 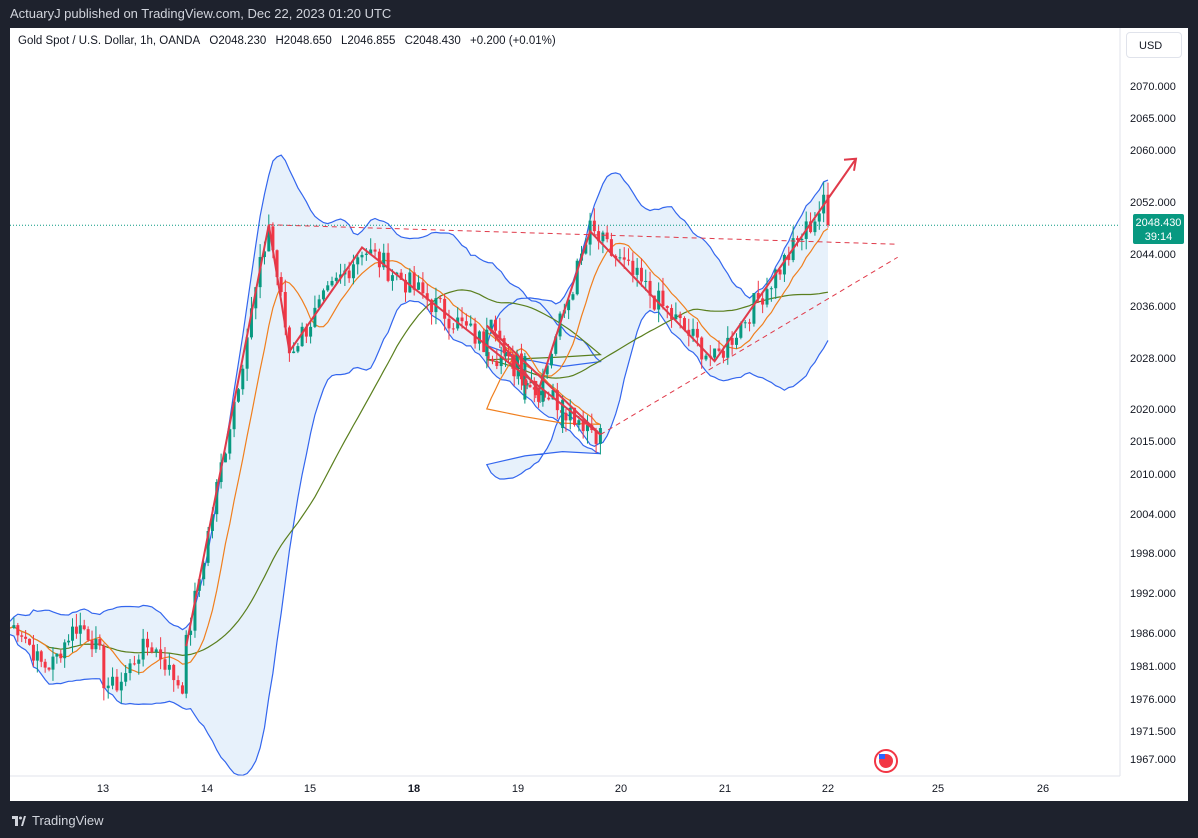 I want to click on time-tick-label: 25, so click(x=938, y=789).